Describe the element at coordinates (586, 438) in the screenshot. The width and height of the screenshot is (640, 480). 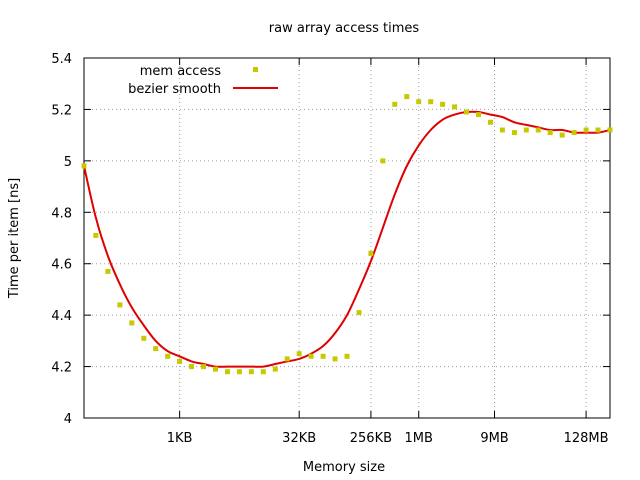
I see `x-tick-label: 128MB` at that location.